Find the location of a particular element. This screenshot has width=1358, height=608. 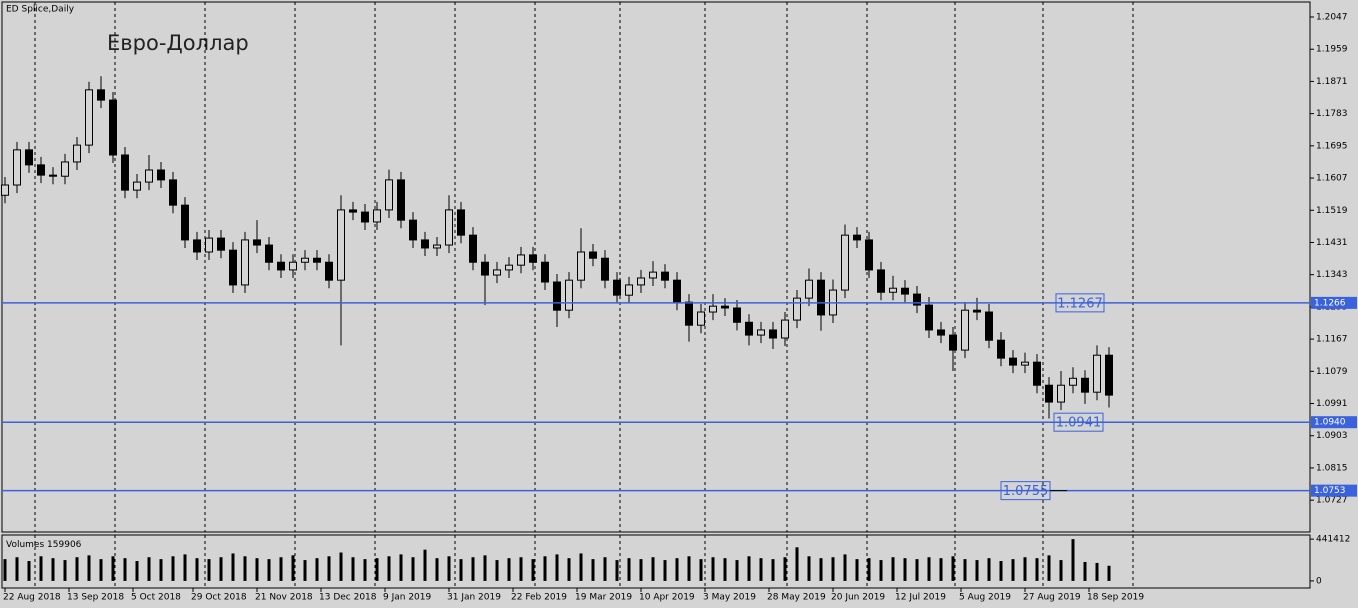

y-tick-label: 1.2047 is located at coordinates (1332, 18).